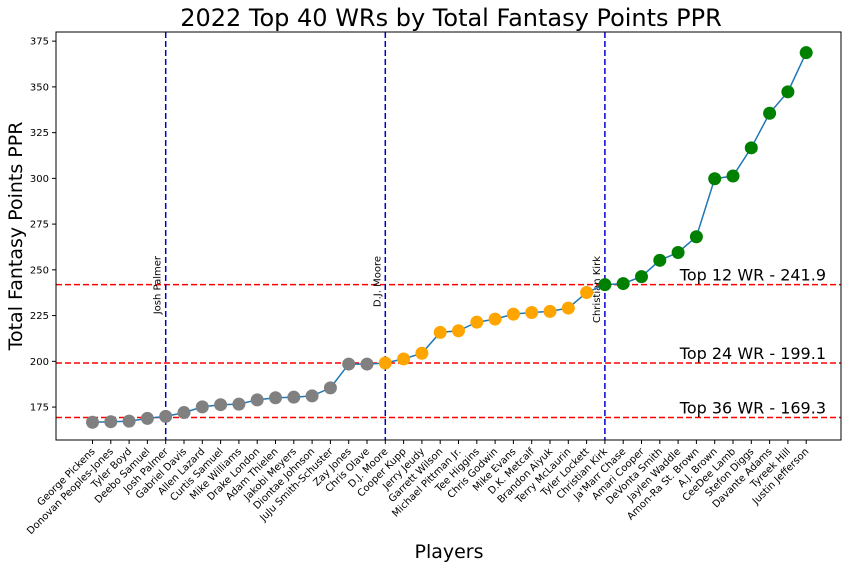 Image resolution: width=850 pixels, height=568 pixels. Describe the element at coordinates (39, 225) in the screenshot. I see `y-tick-label: 275` at that location.